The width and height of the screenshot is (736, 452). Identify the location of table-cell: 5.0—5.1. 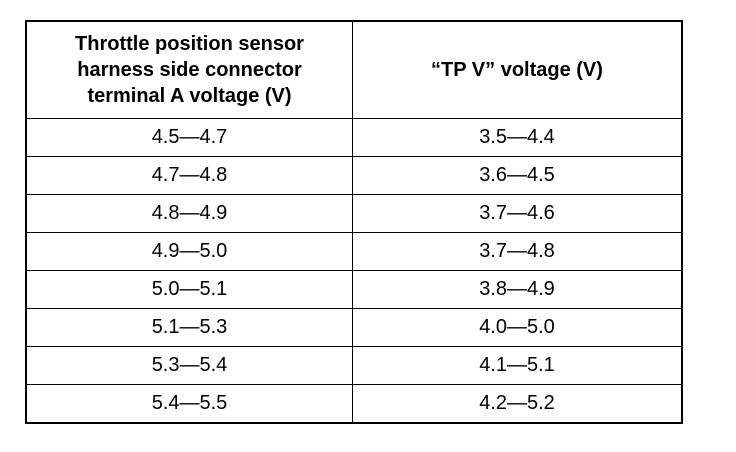
(189, 289).